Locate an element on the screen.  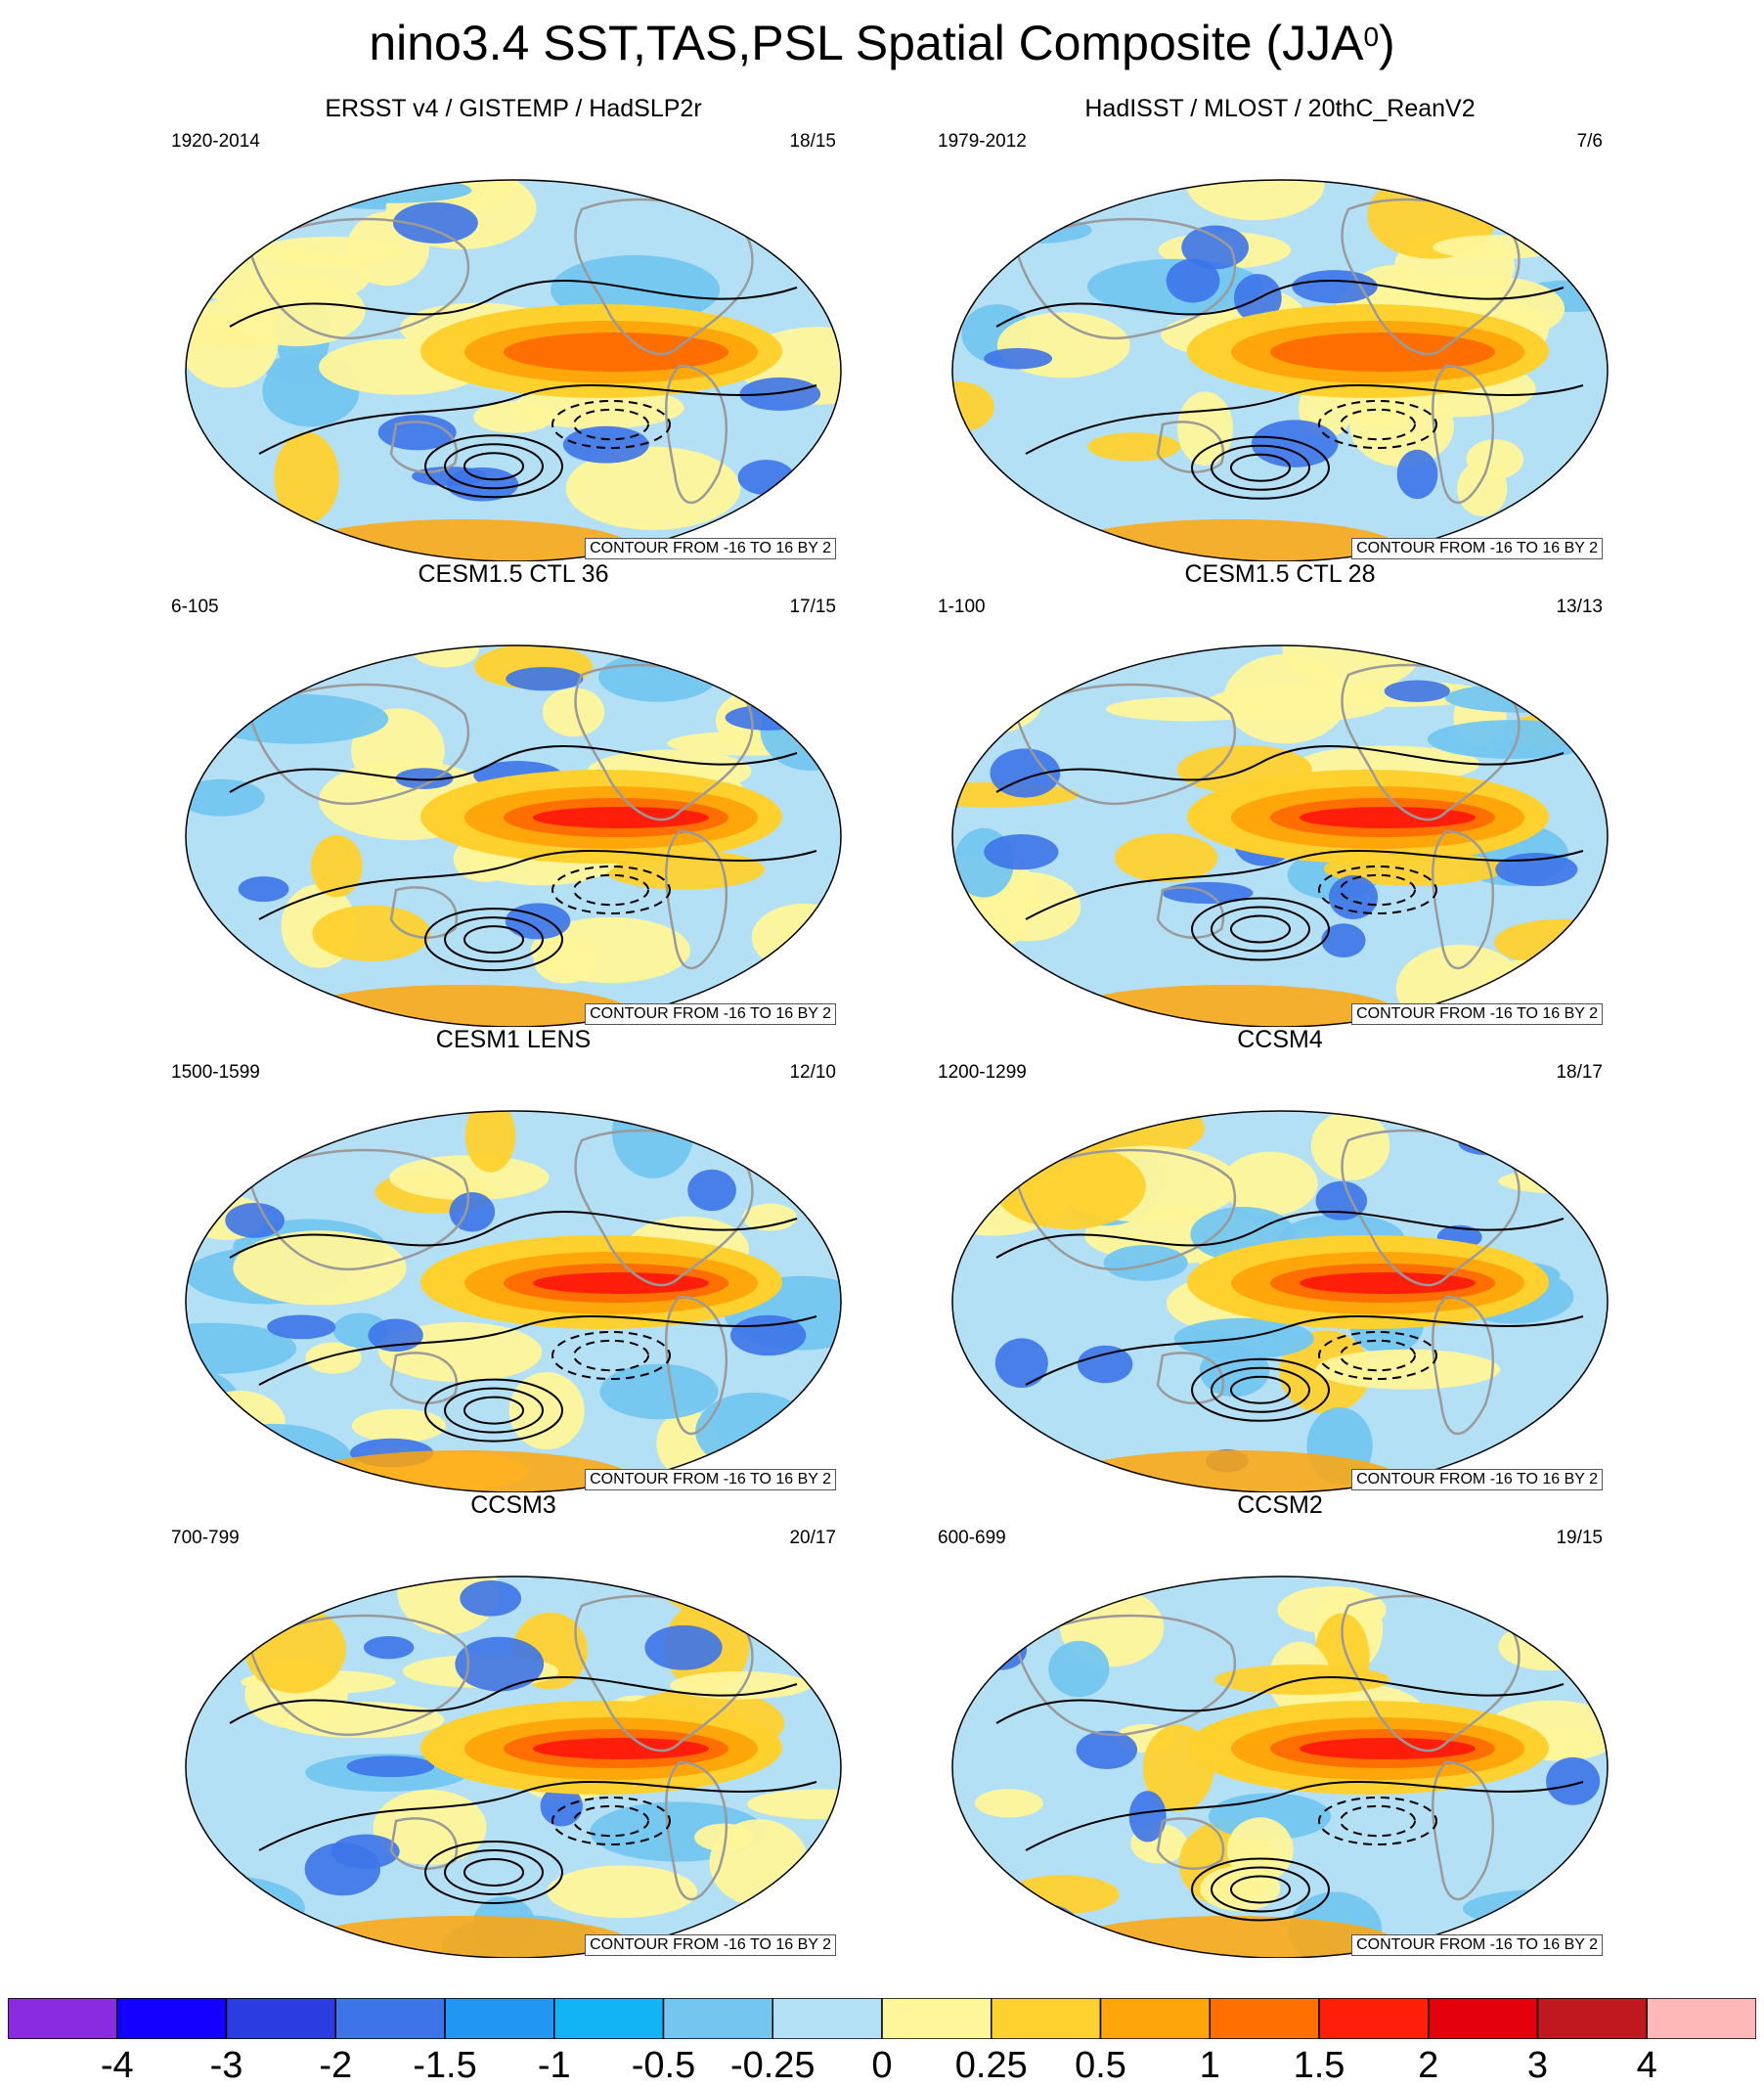
colorbar-tick-label: -3 is located at coordinates (226, 2065).